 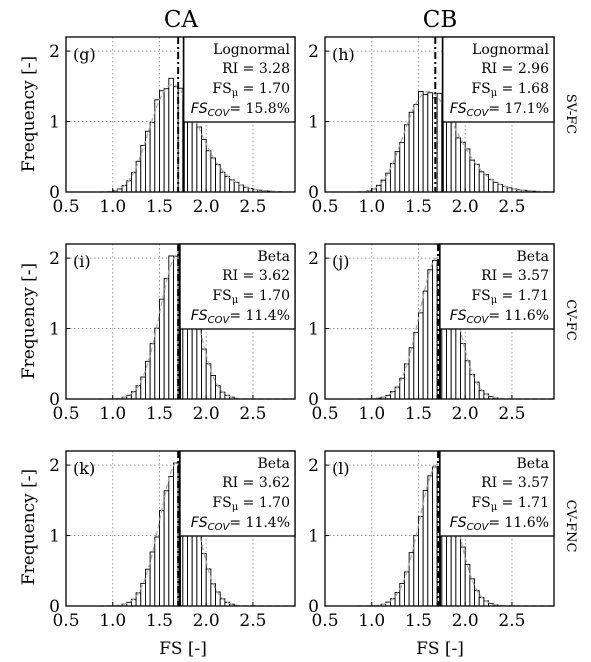 I want to click on row-label-cv-fnc: CV-FNC, so click(x=570, y=526).